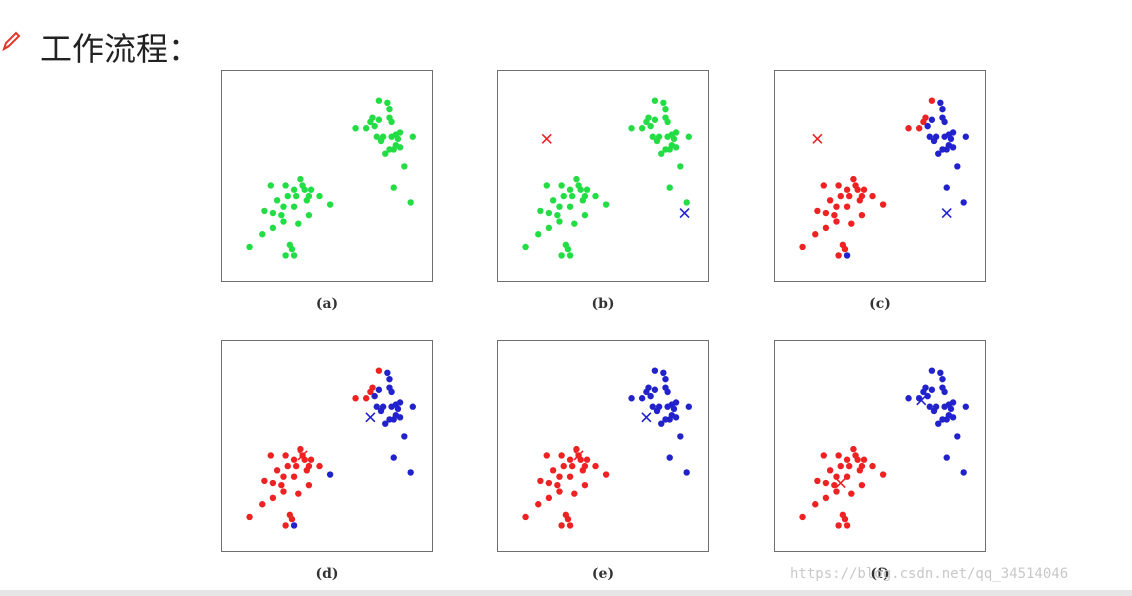 The image size is (1132, 596). I want to click on caption-a: (a), so click(327, 304).